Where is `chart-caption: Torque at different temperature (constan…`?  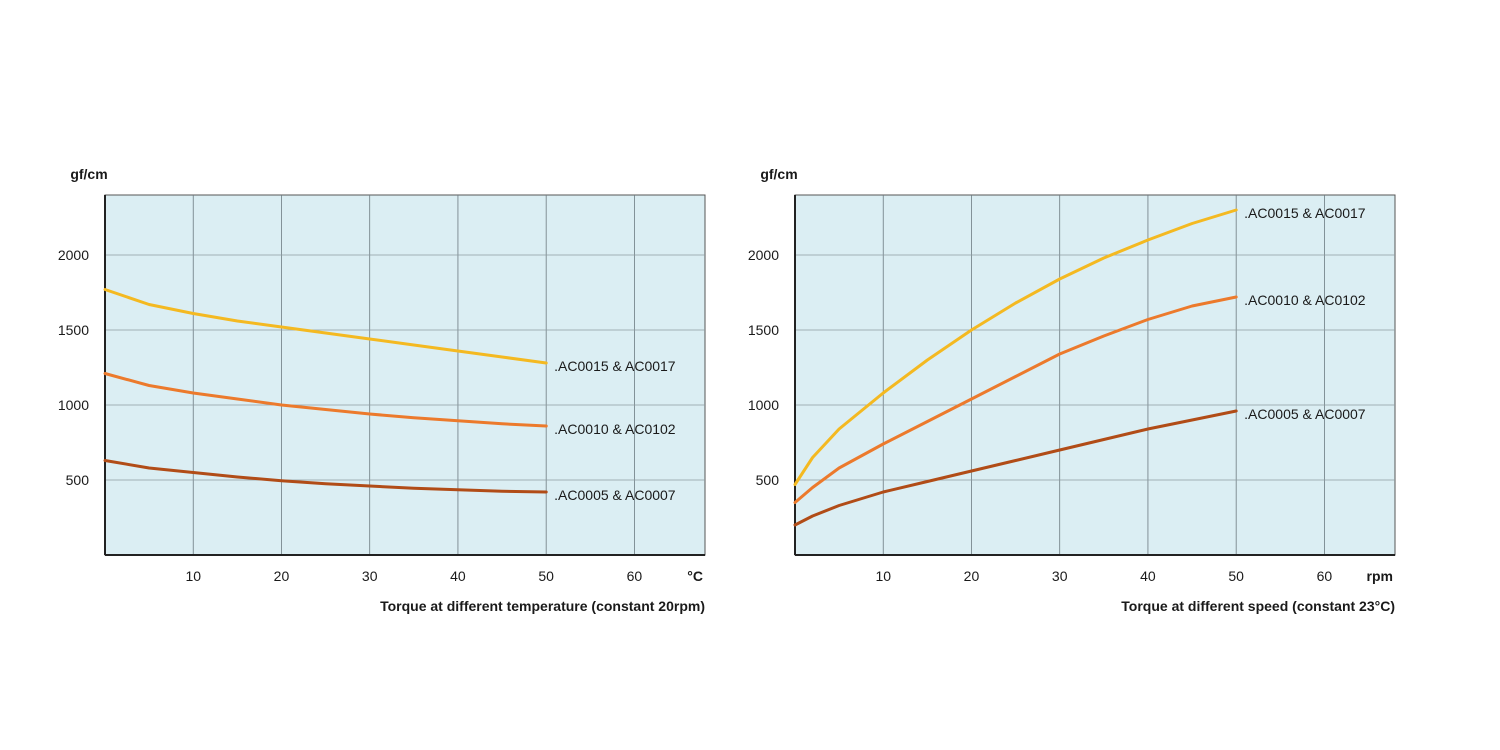
chart-caption: Torque at different temperature (constan… is located at coordinates (542, 606).